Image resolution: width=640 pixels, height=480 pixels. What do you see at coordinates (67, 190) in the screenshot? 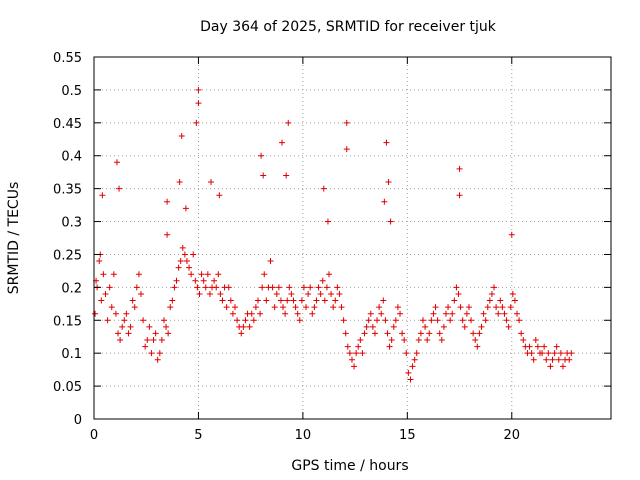
I see `y-tick-label: 0.35` at bounding box center [67, 190].